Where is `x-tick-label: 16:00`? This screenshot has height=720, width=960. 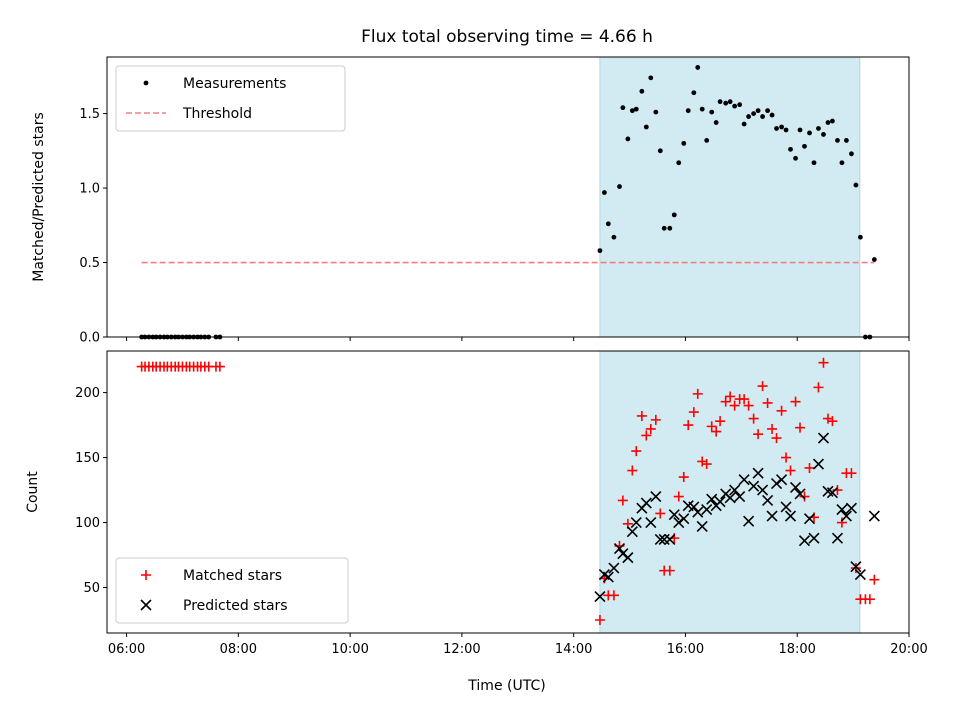
x-tick-label: 16:00 is located at coordinates (685, 649).